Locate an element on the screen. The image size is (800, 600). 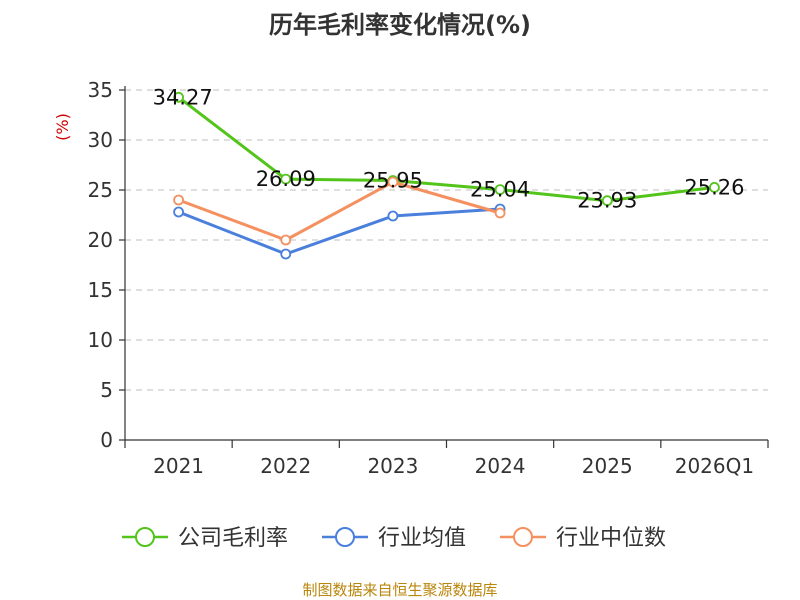
x-tick-label: 2026Q1 is located at coordinates (714, 466).